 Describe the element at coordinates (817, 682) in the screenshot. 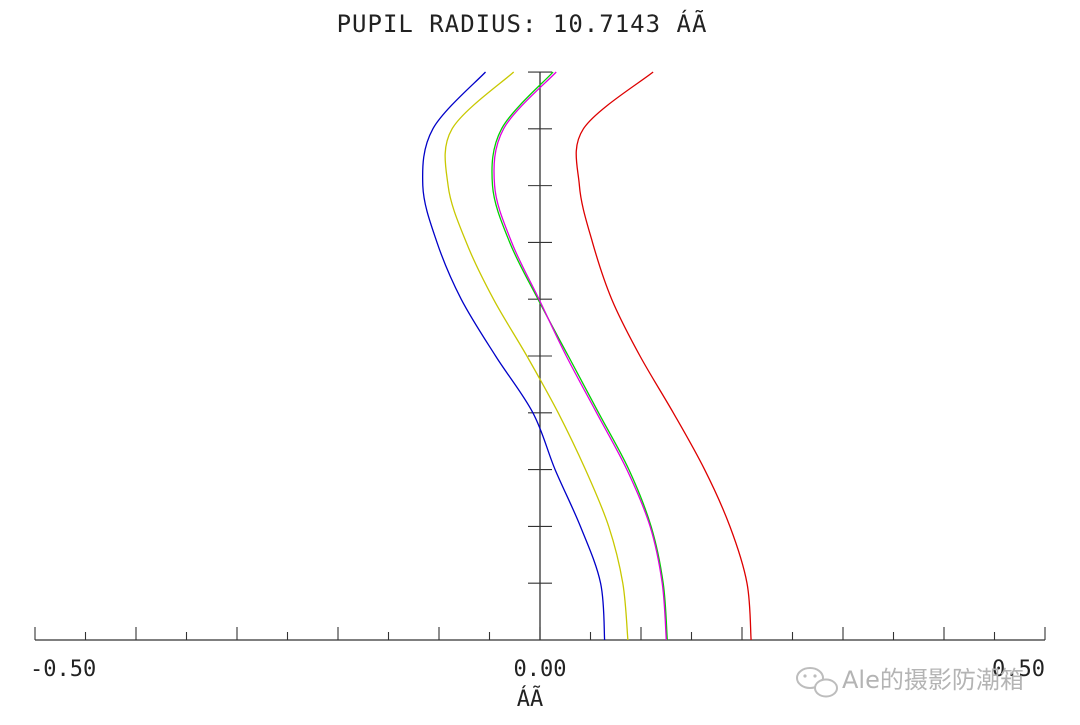

I see `wechat-icon` at that location.